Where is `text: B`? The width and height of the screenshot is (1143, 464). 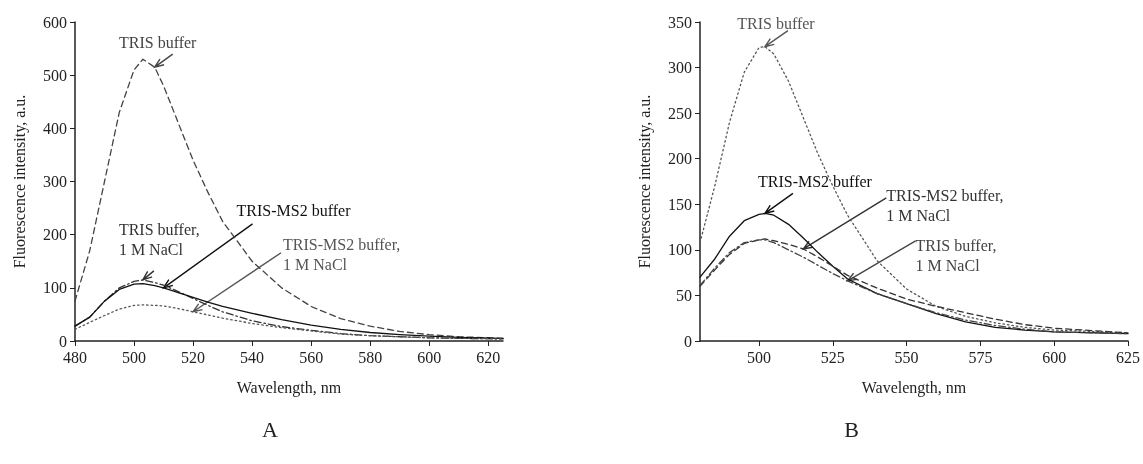 text: B is located at coordinates (851, 429).